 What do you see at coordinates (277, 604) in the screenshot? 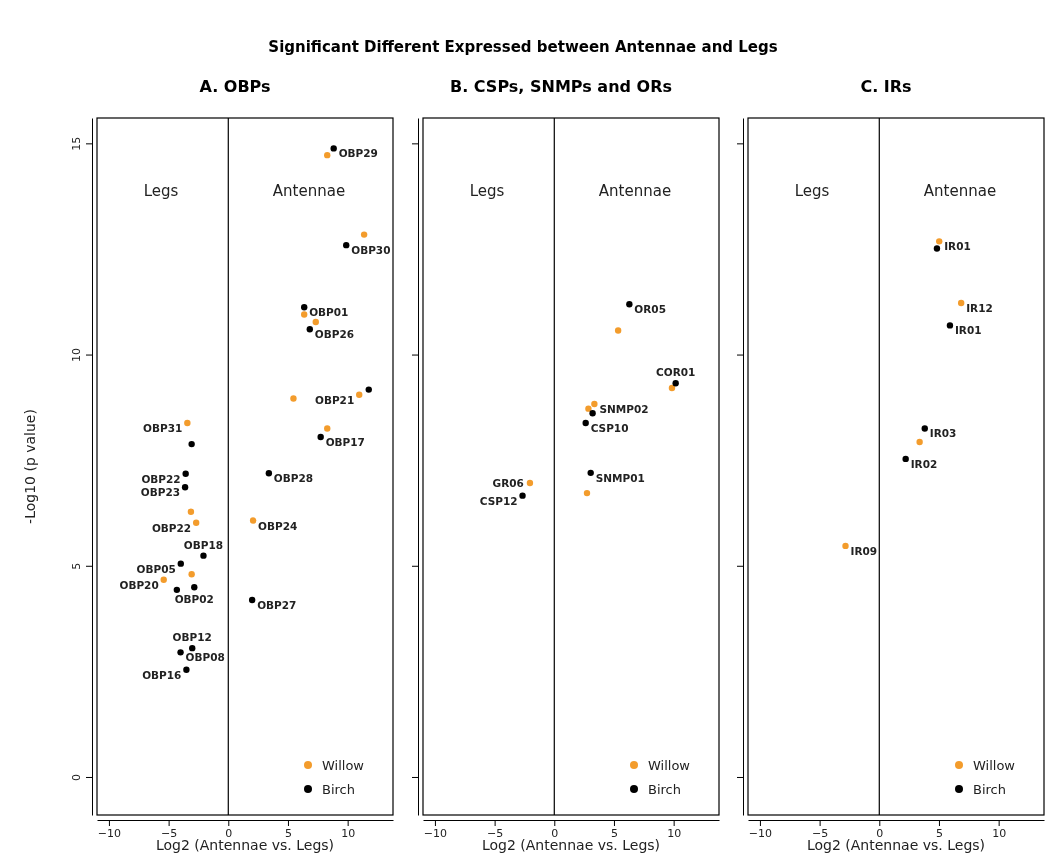
I see `annotation: OBP27` at bounding box center [277, 604].